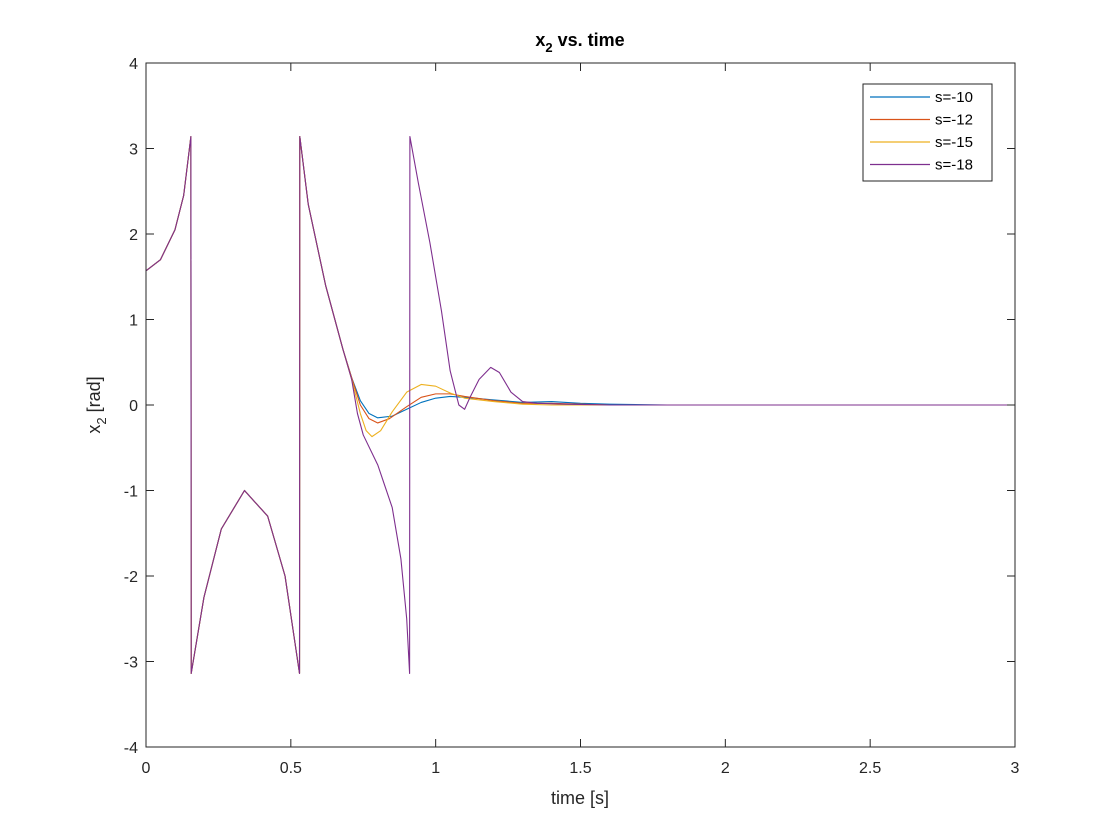  Describe the element at coordinates (133, 235) in the screenshot. I see `y-tick-label: 2` at that location.